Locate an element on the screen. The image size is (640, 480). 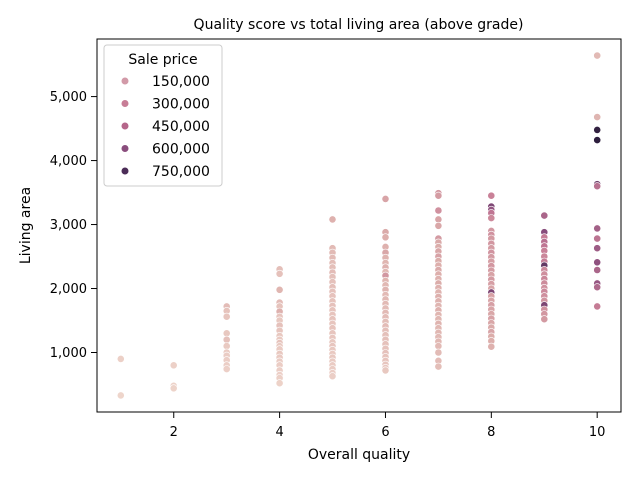
y-axis: 1,000 2,000 3,000 4,000 5,000 is located at coordinates (73, 225).